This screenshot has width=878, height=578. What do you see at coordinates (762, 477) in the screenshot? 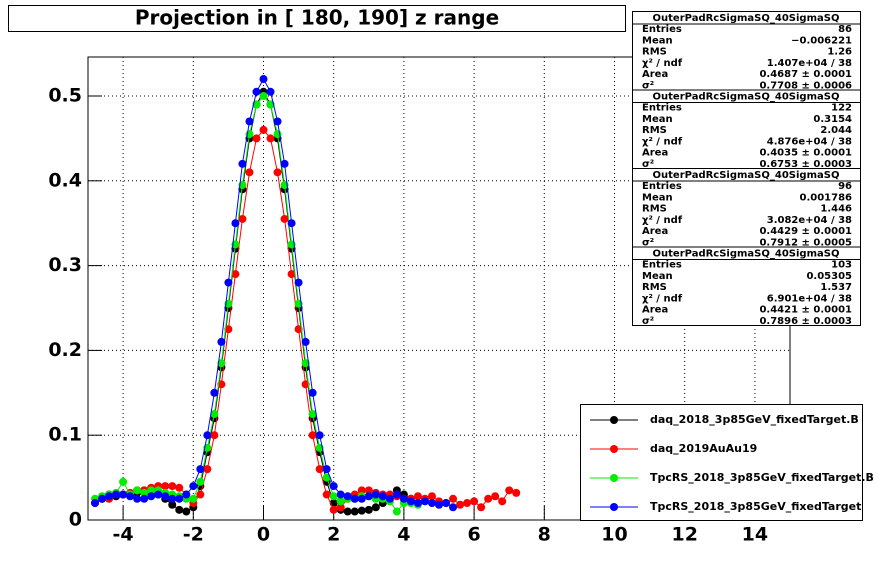
I see `legend-label: TpcRS_2018_3p85GeV_fixedTarget.B` at bounding box center [762, 477].